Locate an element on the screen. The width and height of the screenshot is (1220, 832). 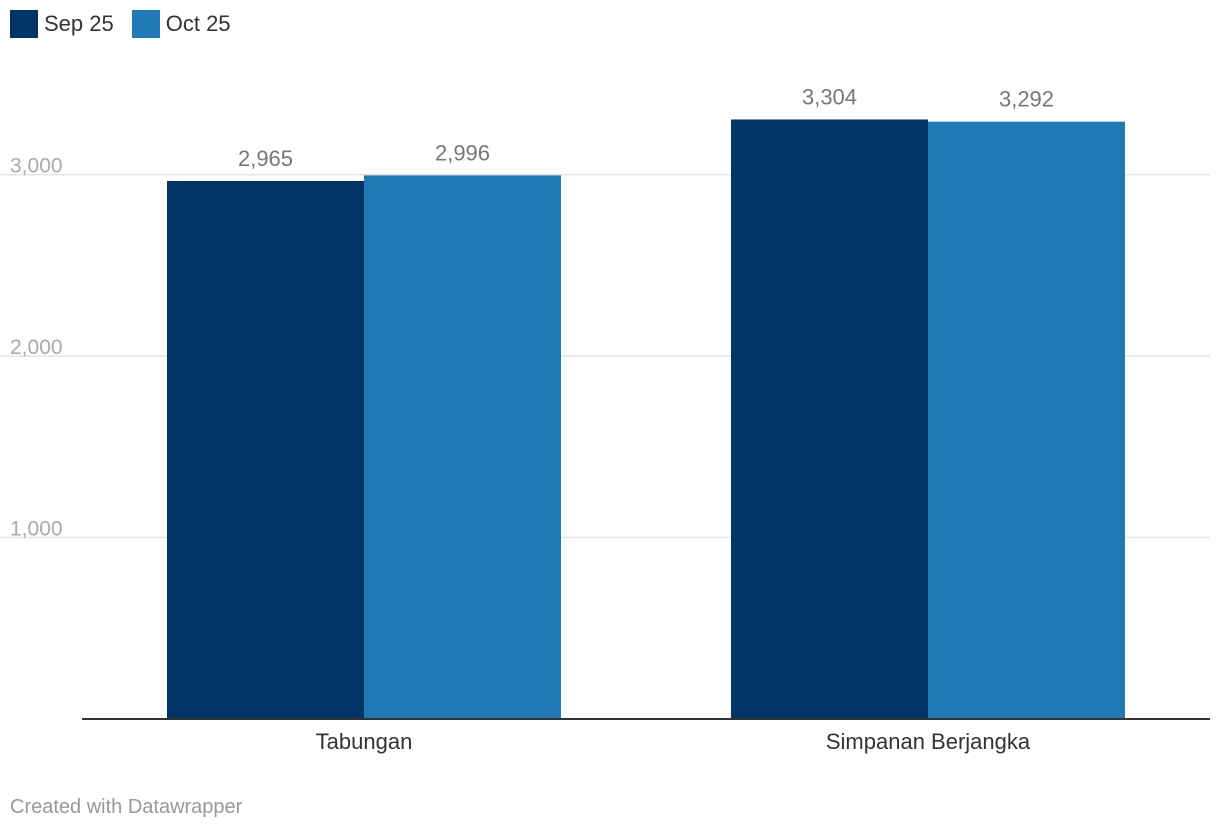
x-category-label-simpanan-berjangka: Simpanan Berjangka is located at coordinates (928, 741).